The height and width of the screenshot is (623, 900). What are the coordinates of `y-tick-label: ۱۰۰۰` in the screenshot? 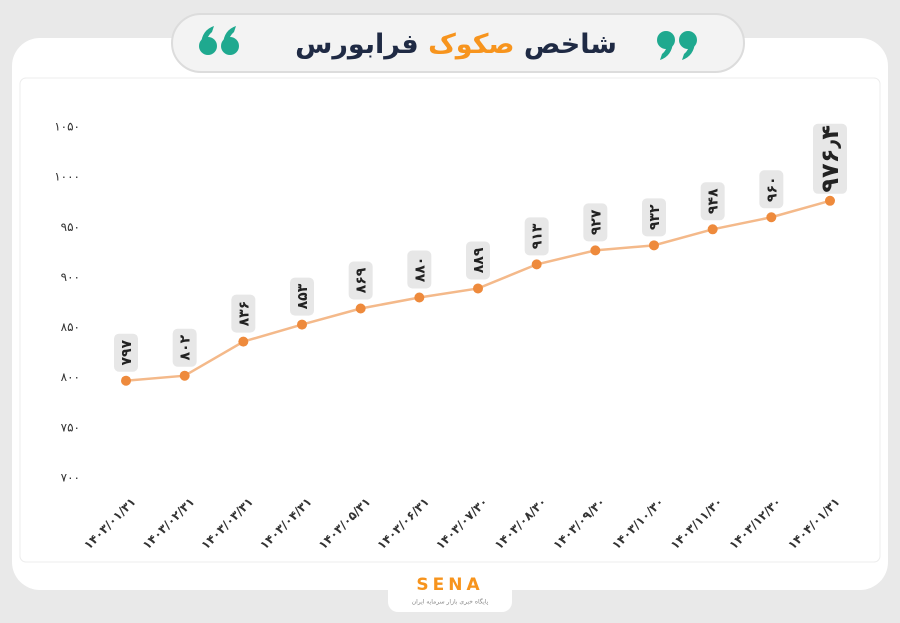 It's located at (67, 177).